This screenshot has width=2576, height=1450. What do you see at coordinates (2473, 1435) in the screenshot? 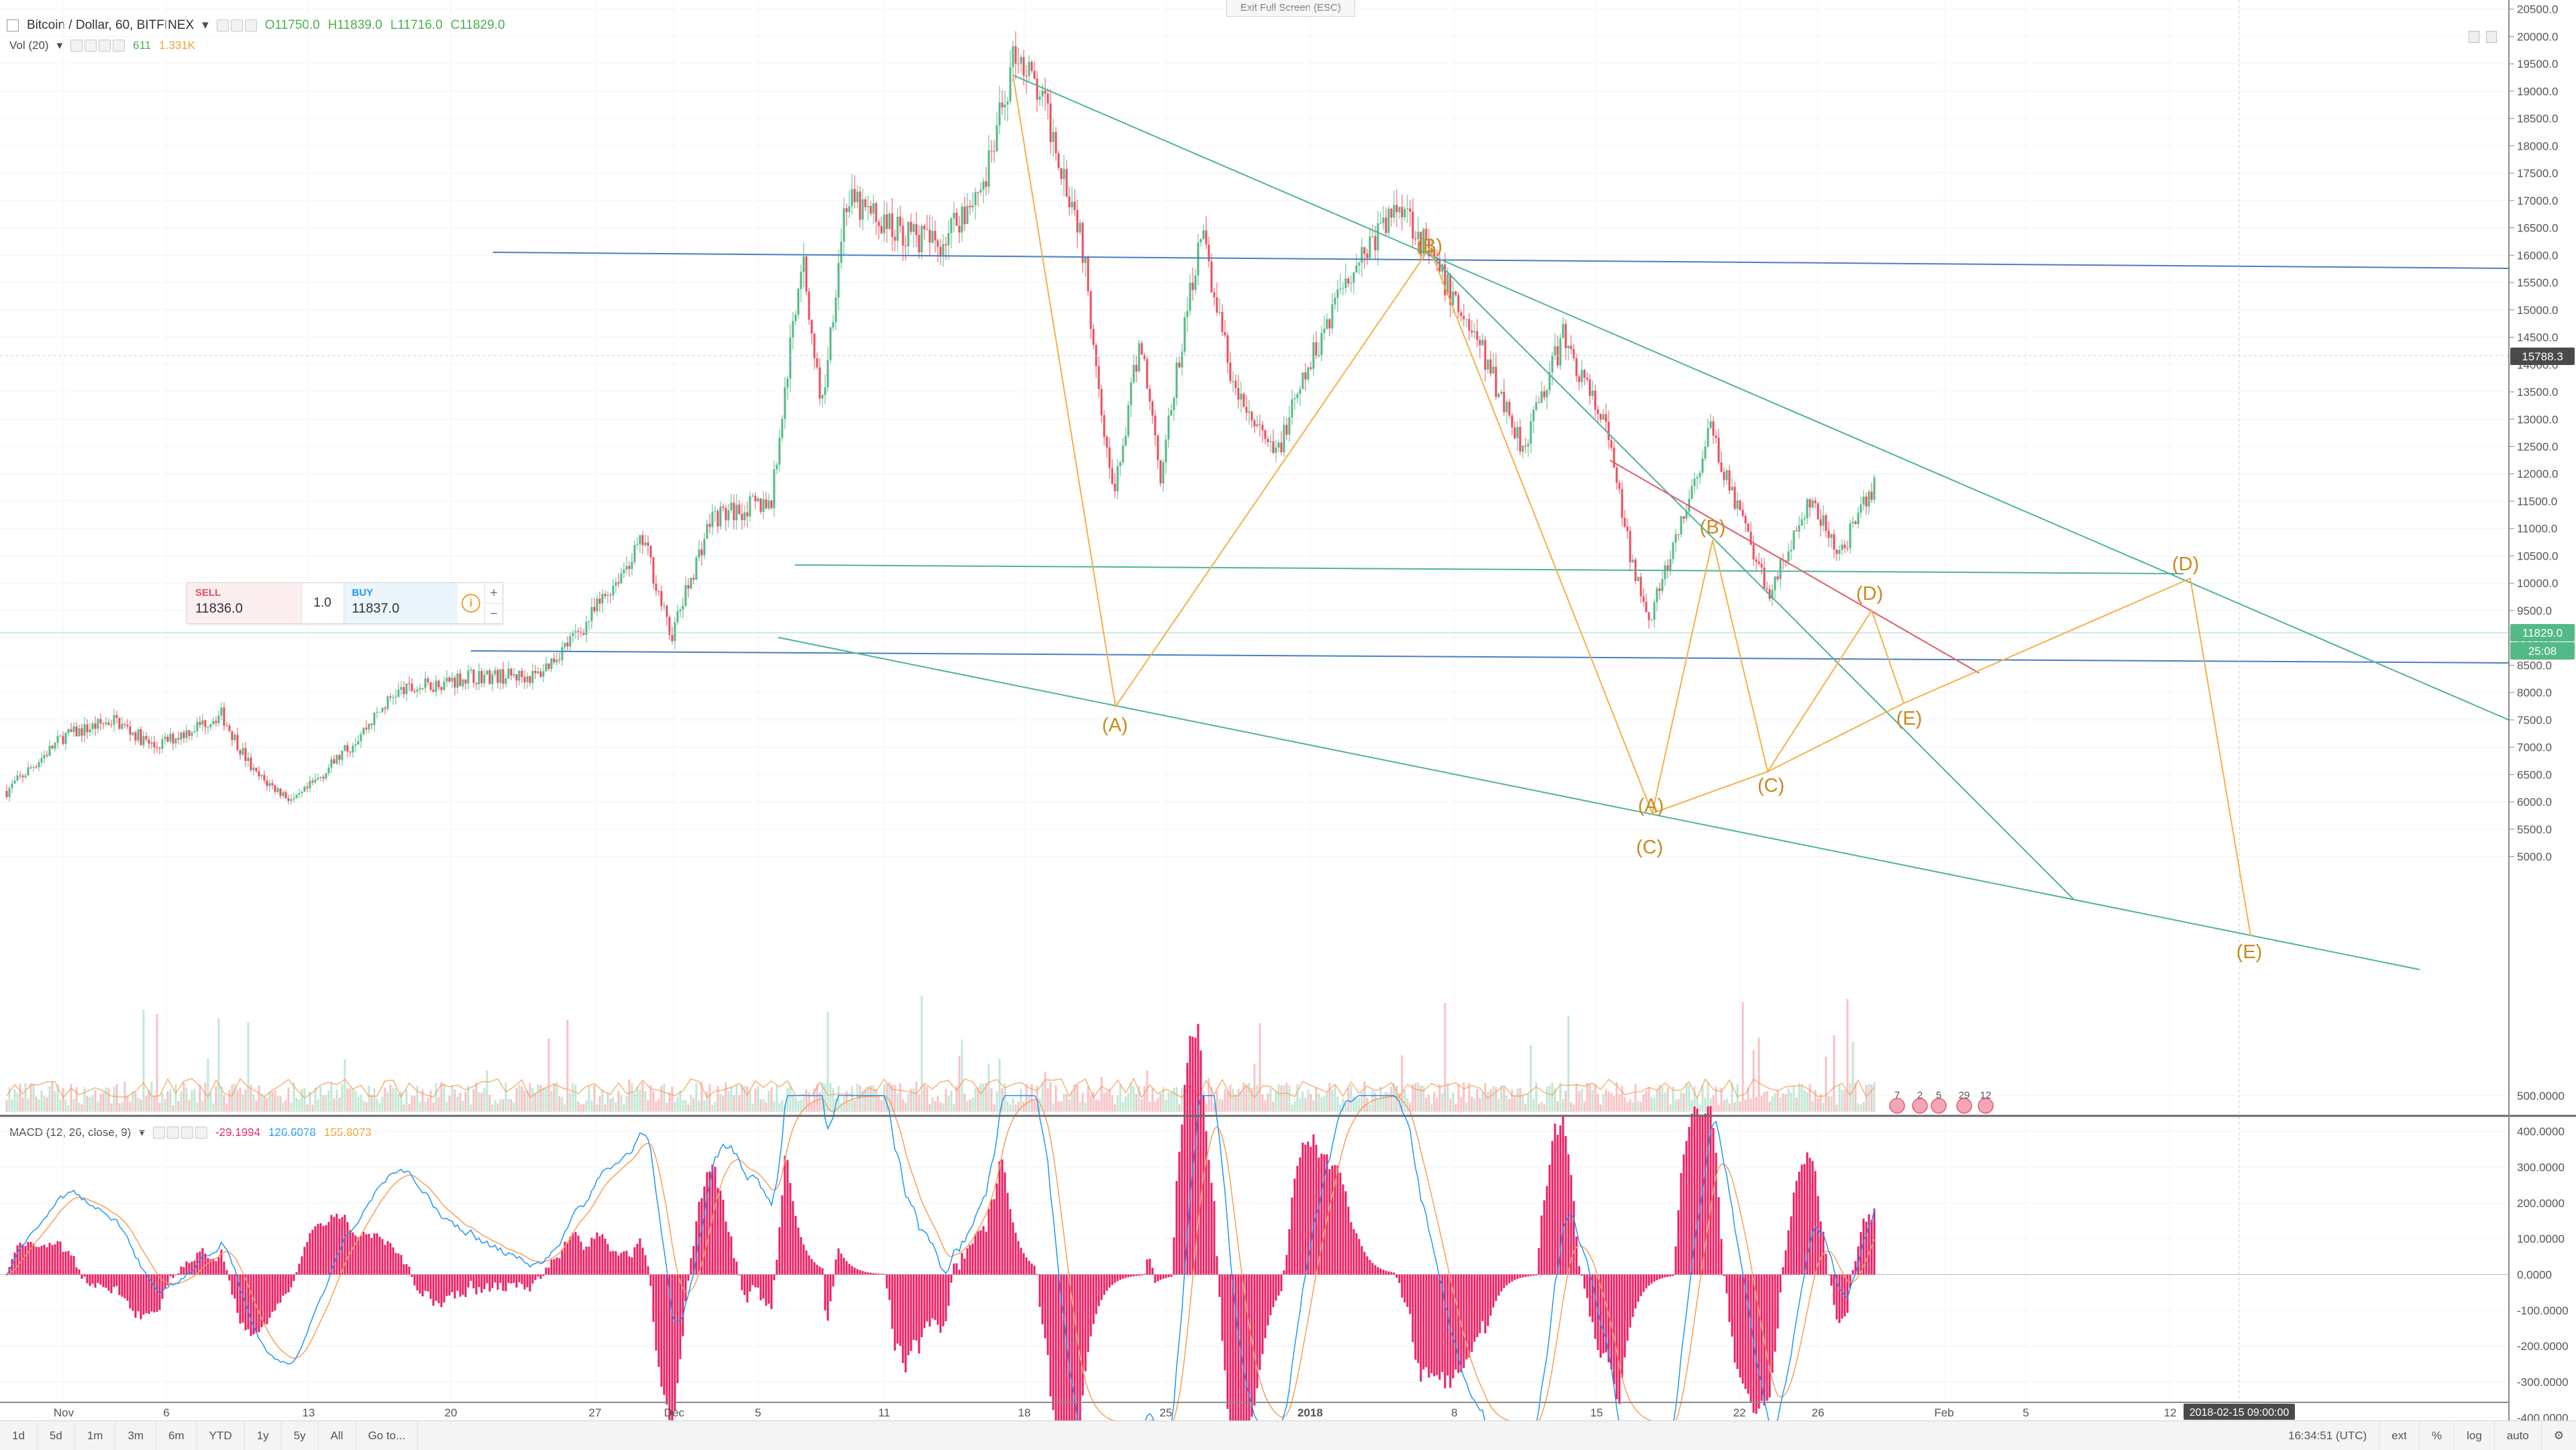
I see `log-toggle: log` at bounding box center [2473, 1435].